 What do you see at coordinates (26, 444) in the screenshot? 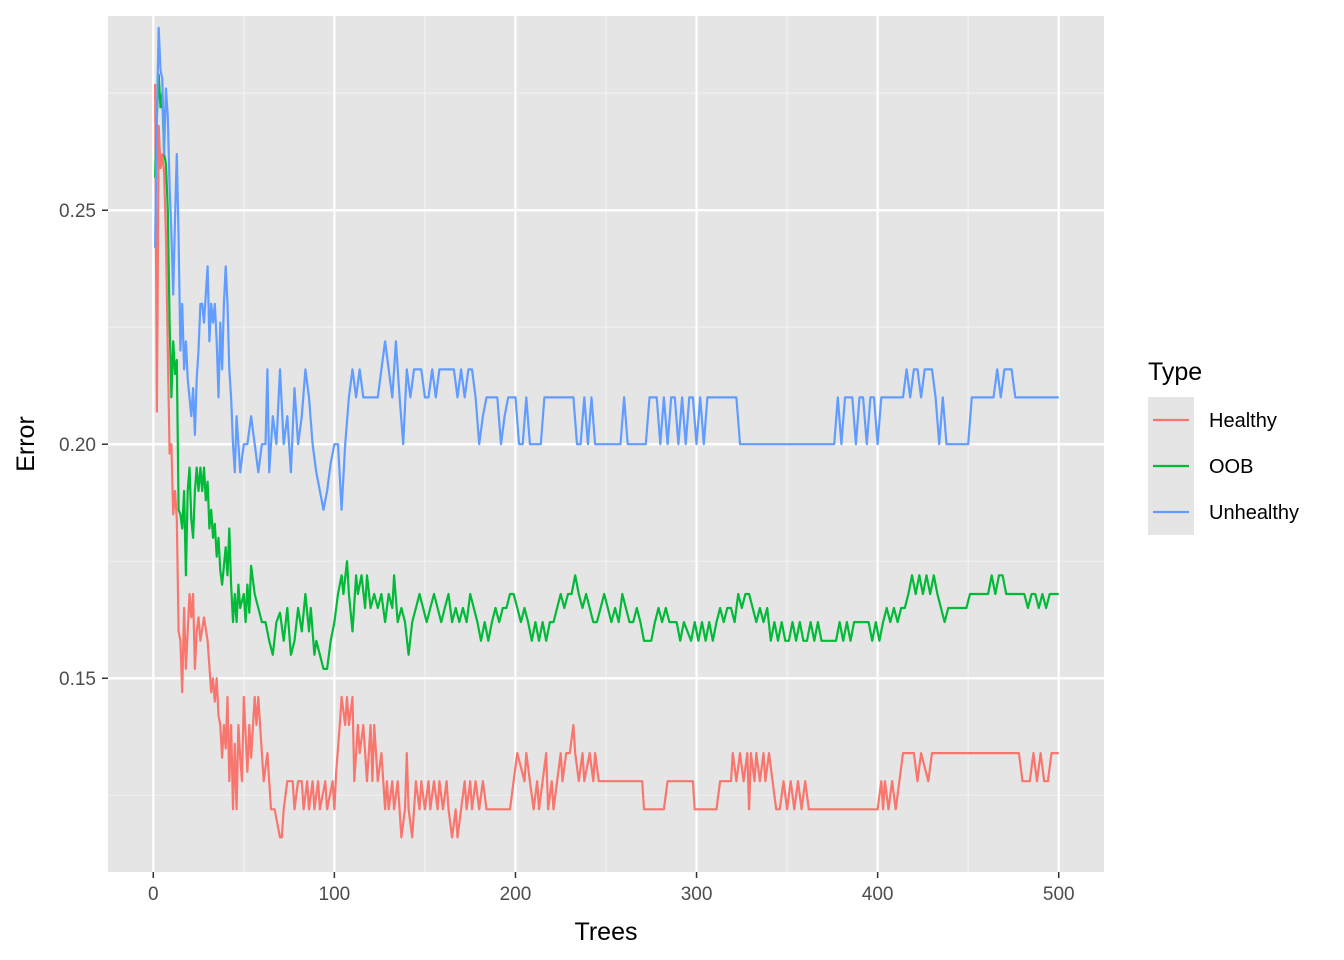
I see `y-axis-title: Error` at bounding box center [26, 444].